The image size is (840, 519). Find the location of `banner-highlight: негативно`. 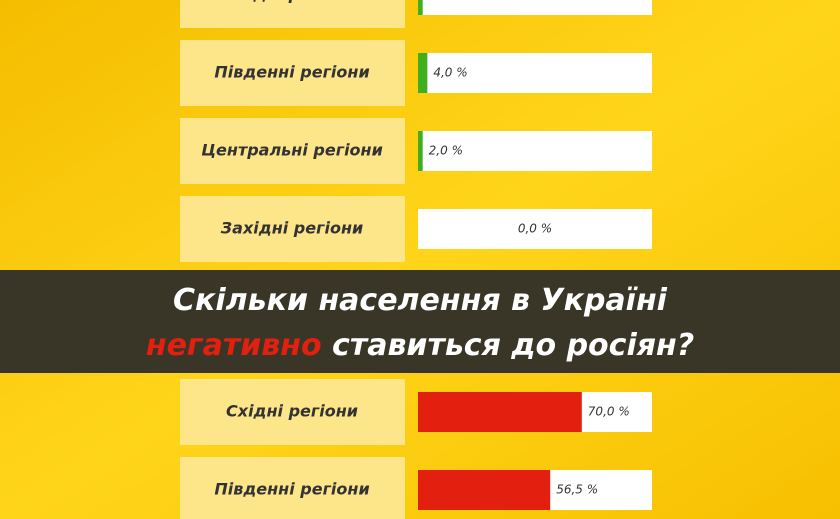

banner-highlight: негативно is located at coordinates (234, 345).